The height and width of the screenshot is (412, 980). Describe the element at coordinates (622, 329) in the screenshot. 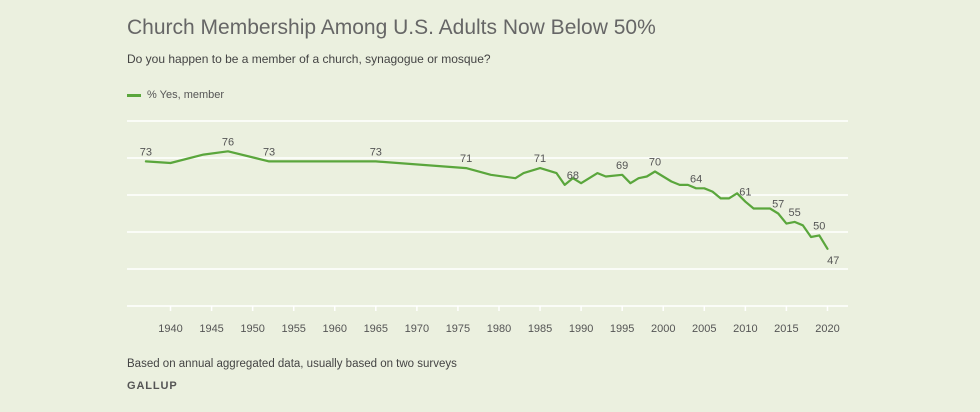

I see `x-tick-label: 1995` at that location.